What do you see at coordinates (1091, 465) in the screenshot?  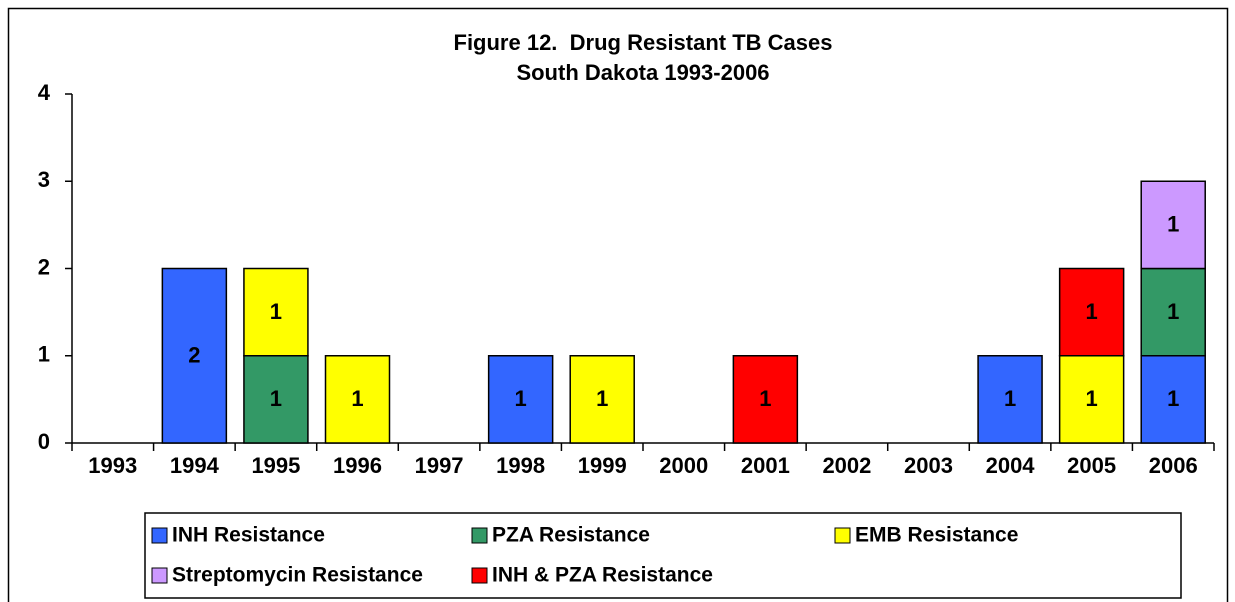 I see `x-tick-label: 2005` at bounding box center [1091, 465].